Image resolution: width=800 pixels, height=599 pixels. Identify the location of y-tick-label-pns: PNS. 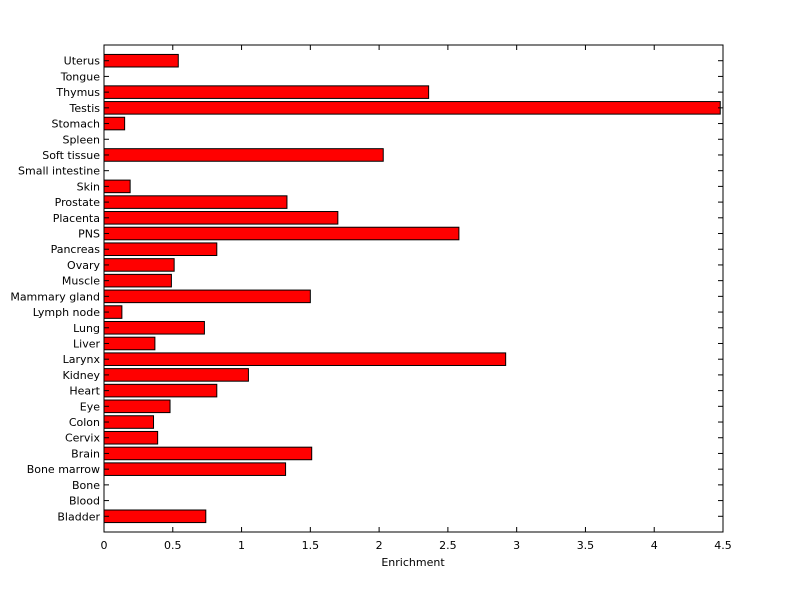
(89, 234).